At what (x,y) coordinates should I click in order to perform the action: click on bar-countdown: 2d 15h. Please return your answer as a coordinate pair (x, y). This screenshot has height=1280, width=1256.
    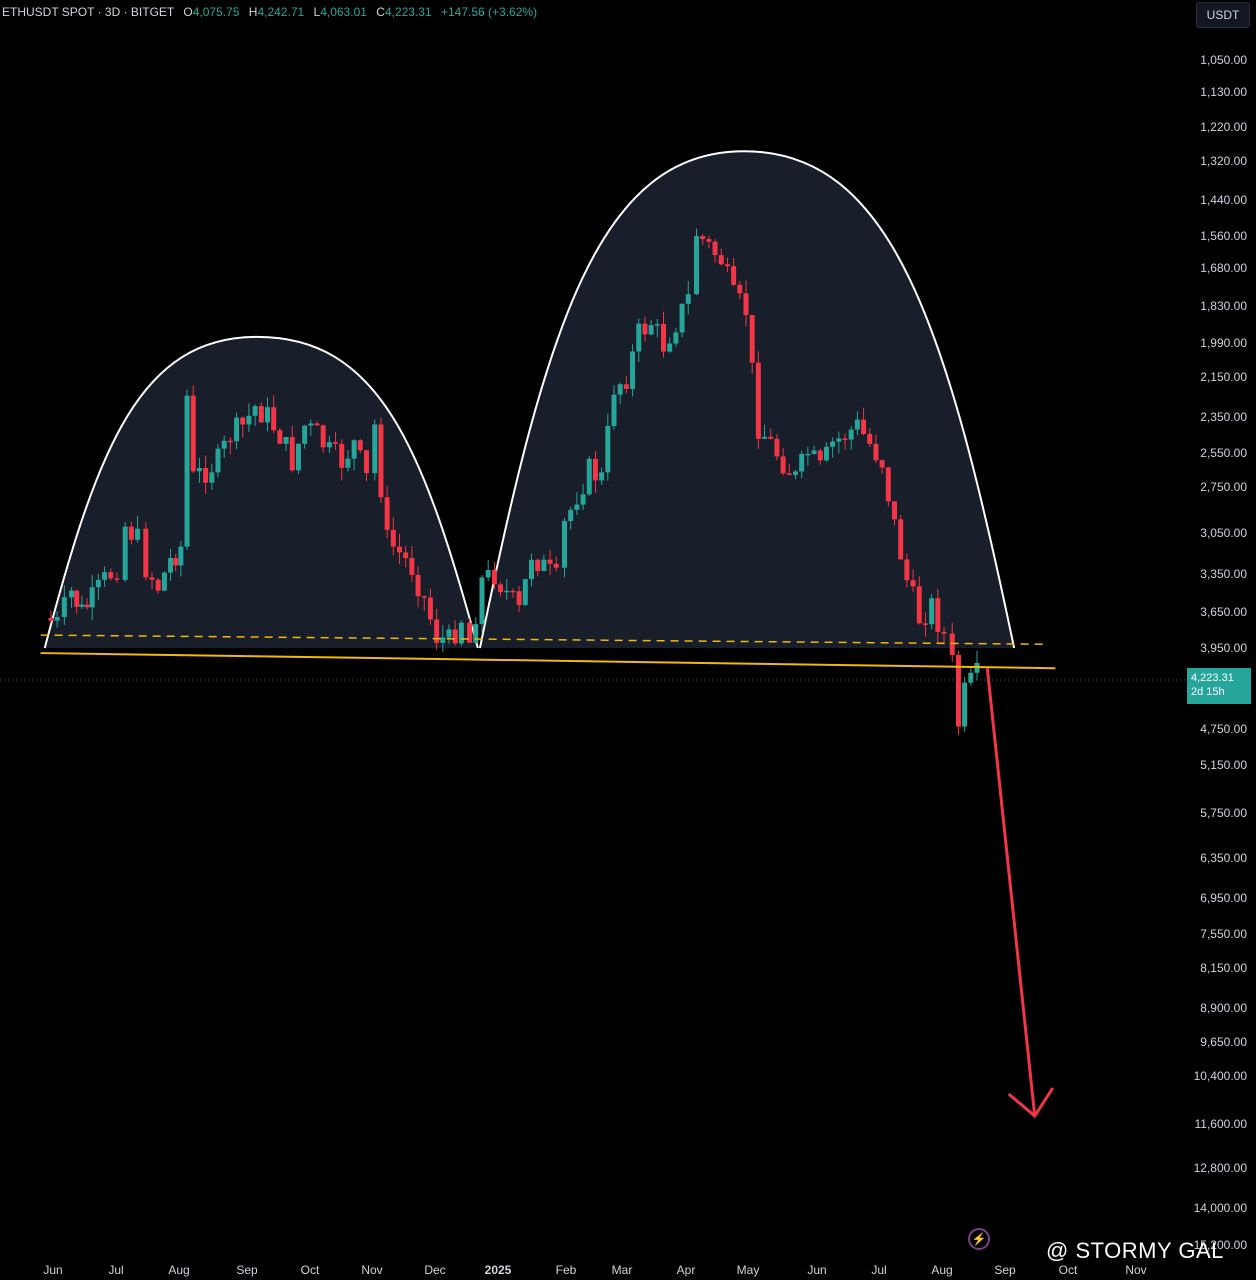
    Looking at the image, I should click on (1208, 692).